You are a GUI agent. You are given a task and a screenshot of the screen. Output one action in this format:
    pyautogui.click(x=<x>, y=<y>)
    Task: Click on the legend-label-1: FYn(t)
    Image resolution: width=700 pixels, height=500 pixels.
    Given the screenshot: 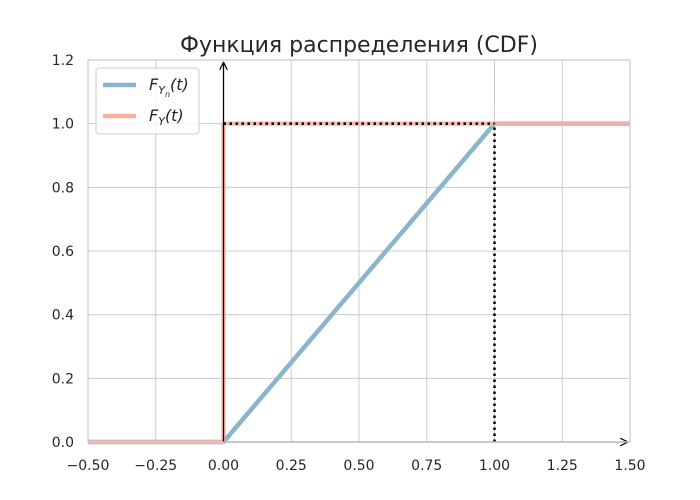 What is the action you would take?
    pyautogui.click(x=169, y=87)
    